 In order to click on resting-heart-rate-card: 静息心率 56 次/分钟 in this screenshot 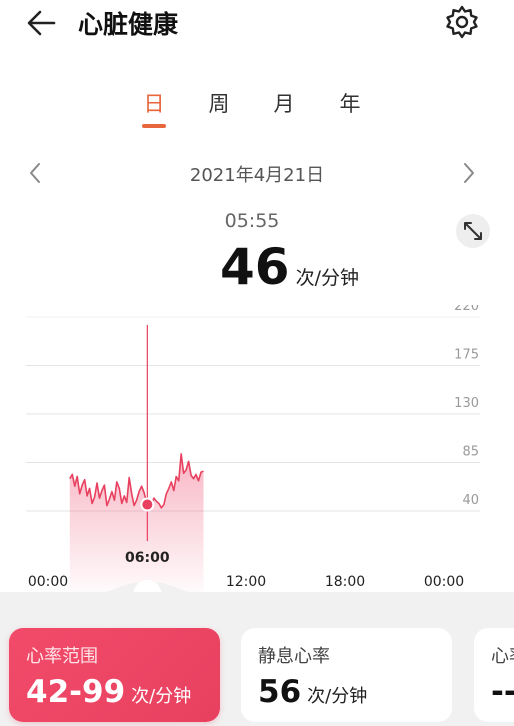, I will do `click(346, 675)`.